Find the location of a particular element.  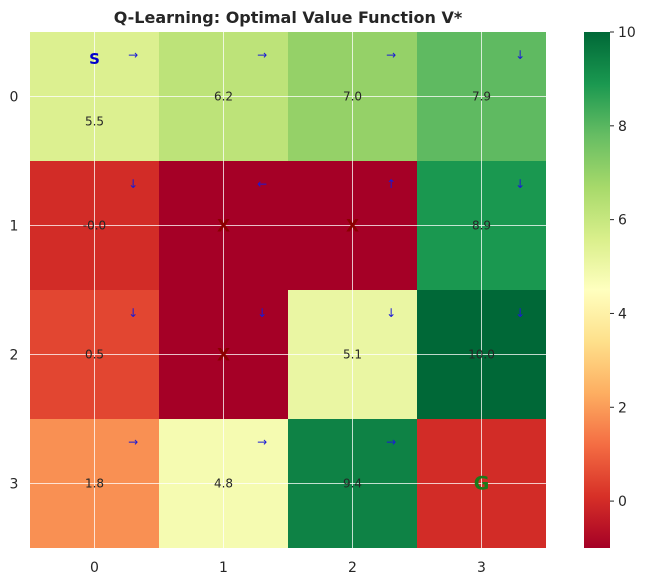

y-tick-label: 1 is located at coordinates (14, 227).